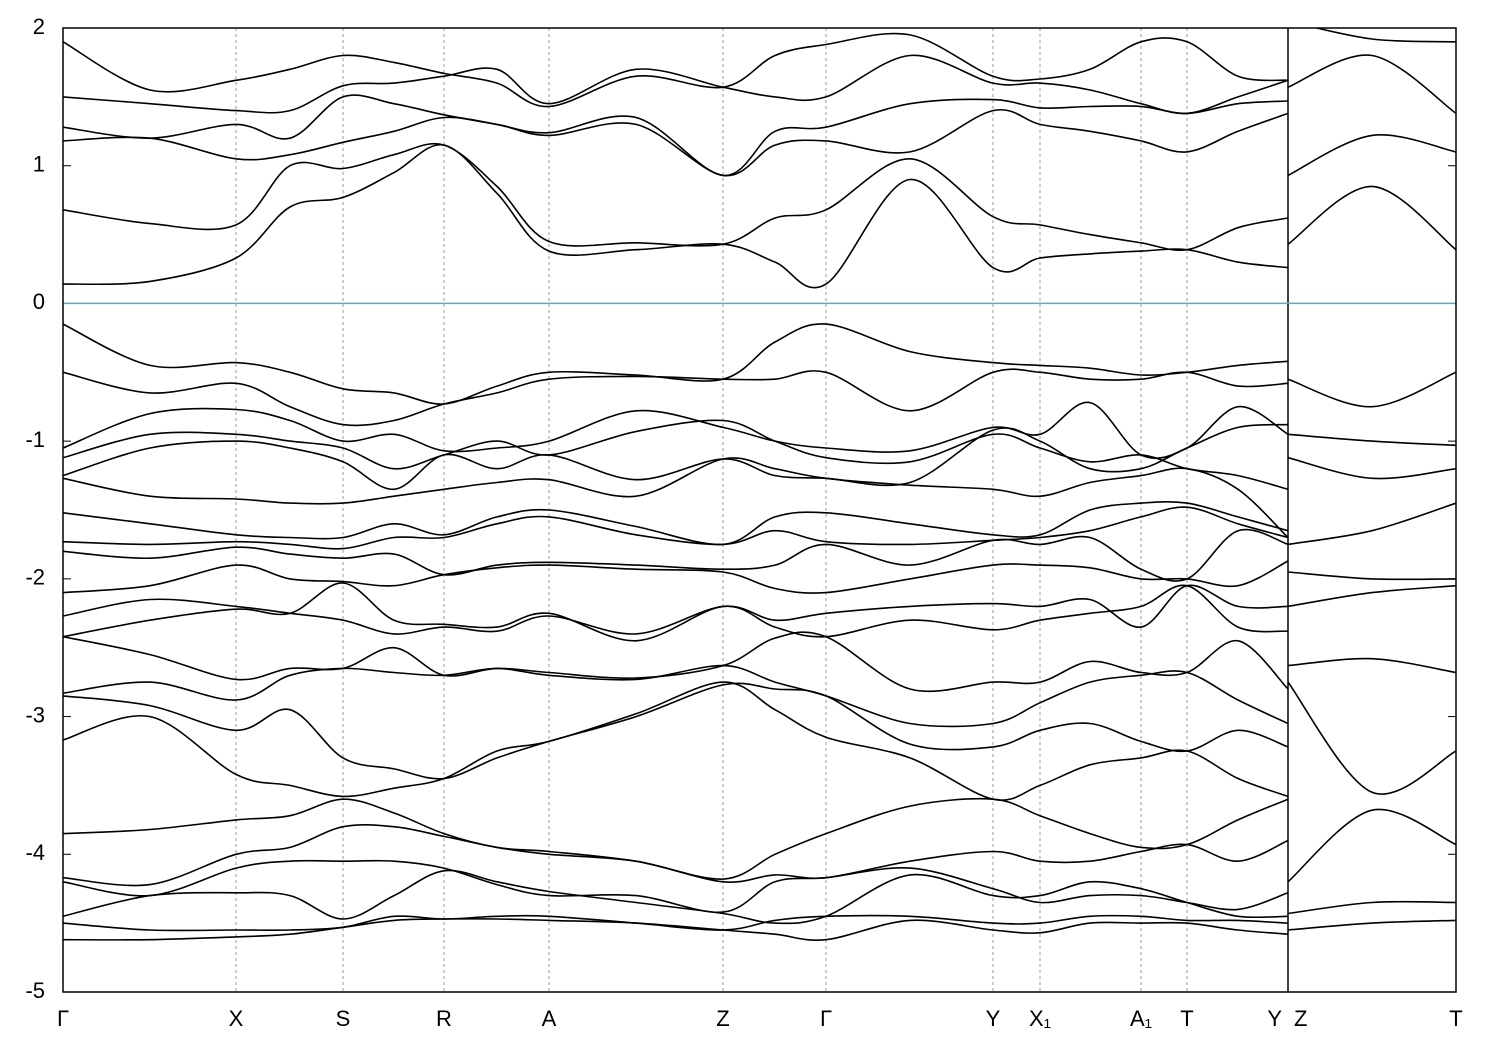  I want to click on y-tick-label: -1, so click(35, 439).